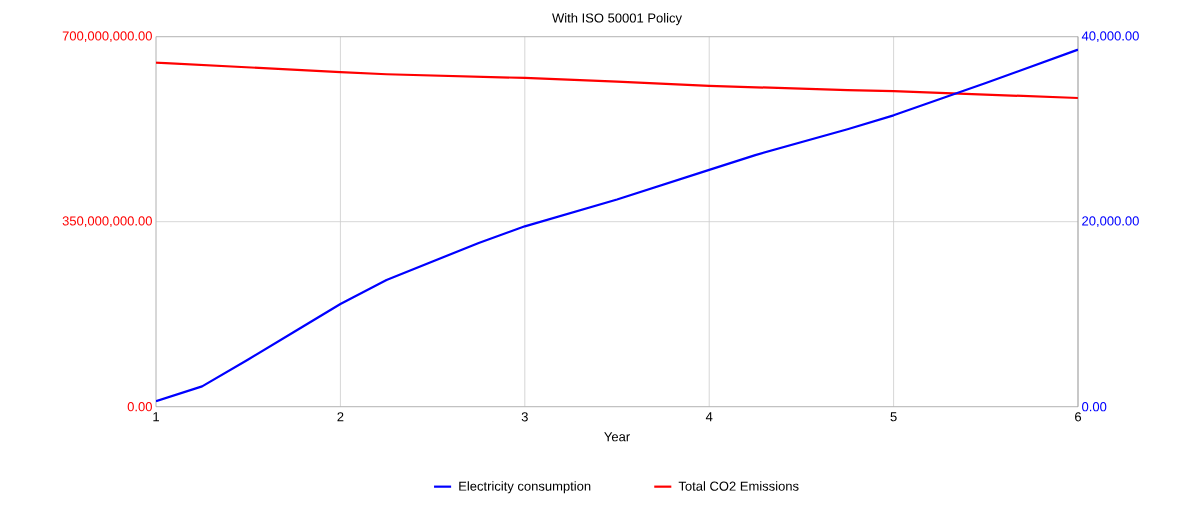 The image size is (1177, 509). What do you see at coordinates (1078, 417) in the screenshot?
I see `x-tick-label: 6` at bounding box center [1078, 417].